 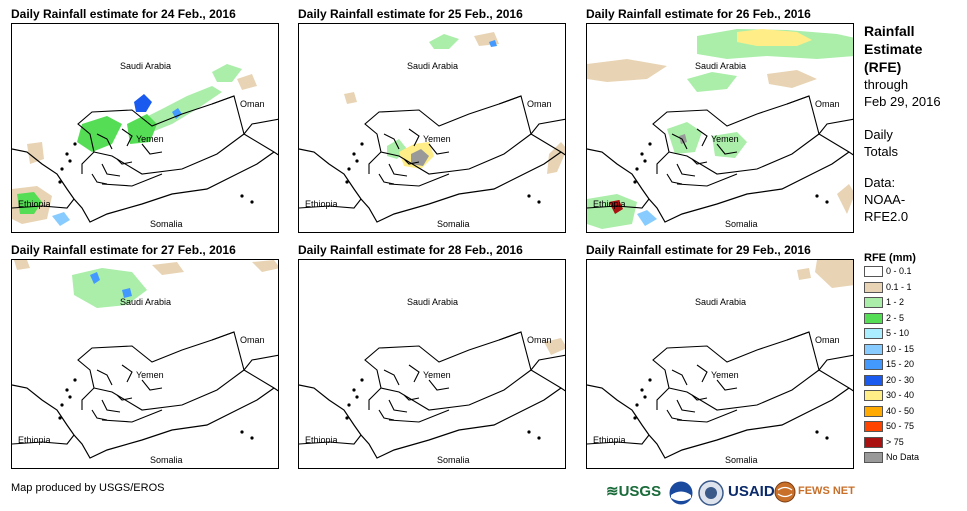 I want to click on coastline, so click(x=143, y=185).